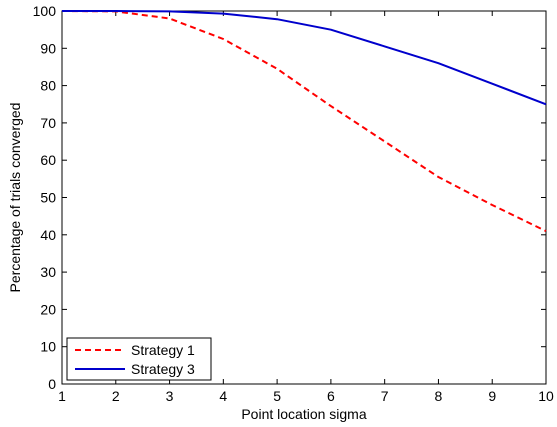 The image size is (557, 427). What do you see at coordinates (48, 198) in the screenshot?
I see `y-tick-label: 50` at bounding box center [48, 198].